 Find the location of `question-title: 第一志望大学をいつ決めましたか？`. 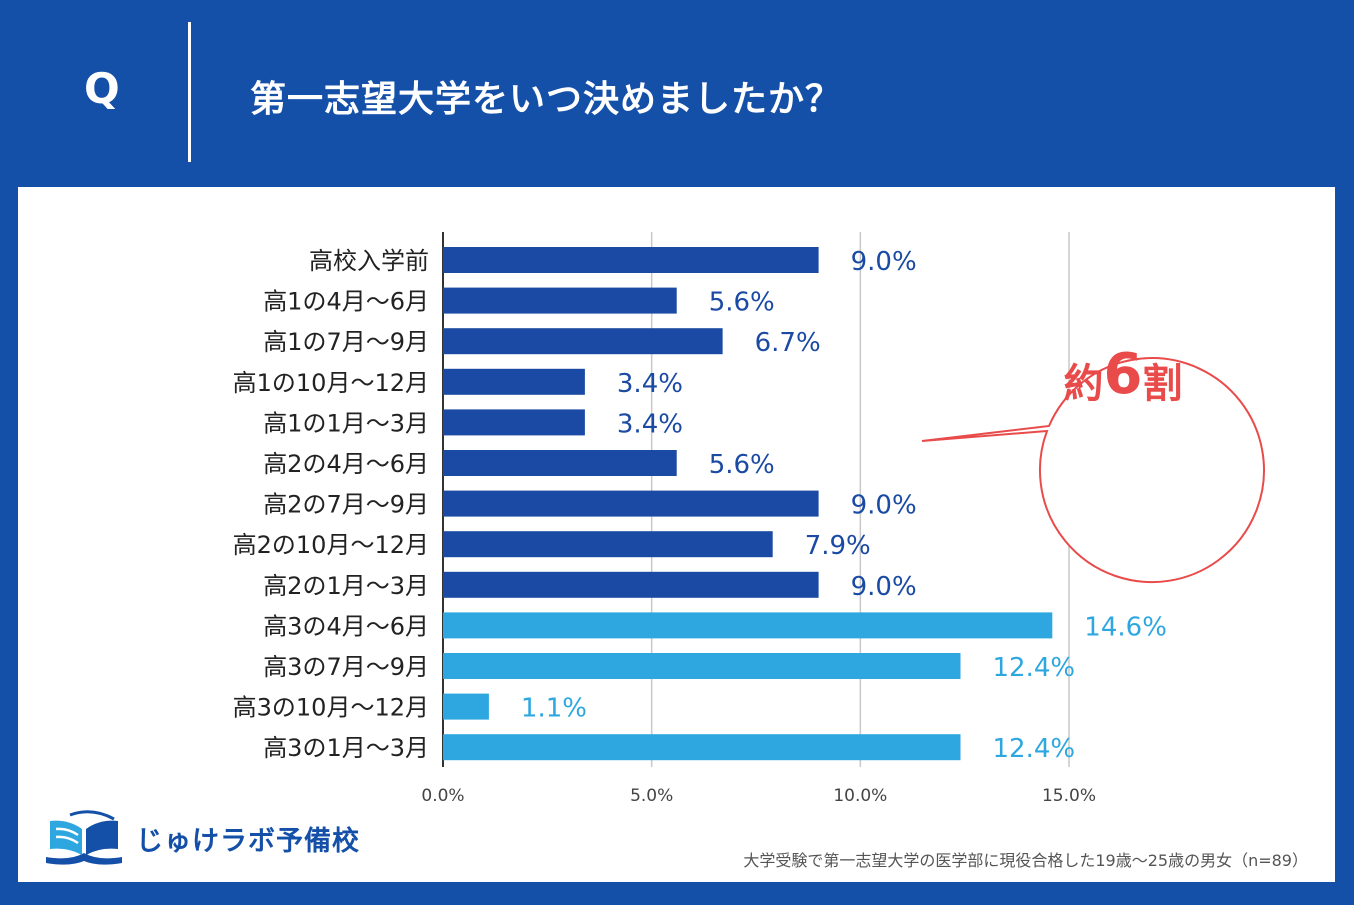

question-title: 第一志望大学をいつ決めましたか？ is located at coordinates (546, 99).